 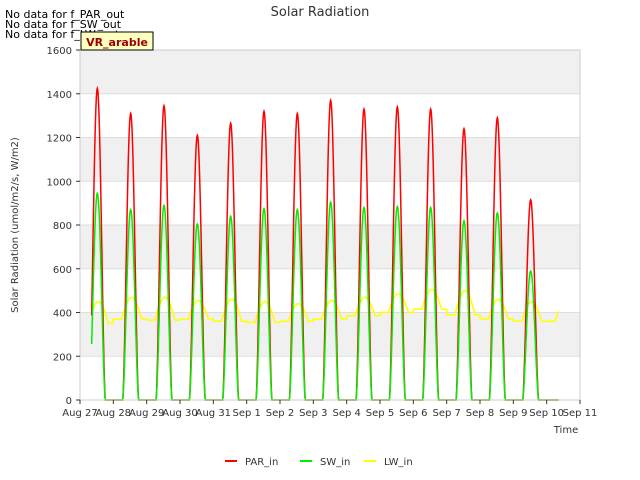 What do you see at coordinates (313, 413) in the screenshot?
I see `x-tick-label-7: Sep 3` at bounding box center [313, 413].